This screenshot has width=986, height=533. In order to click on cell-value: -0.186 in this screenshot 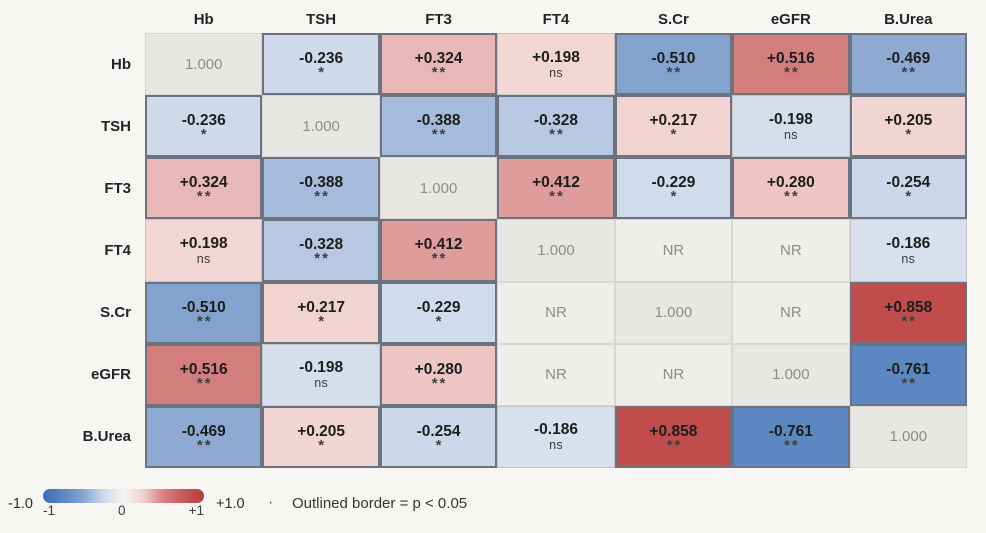, I will do `click(556, 430)`.